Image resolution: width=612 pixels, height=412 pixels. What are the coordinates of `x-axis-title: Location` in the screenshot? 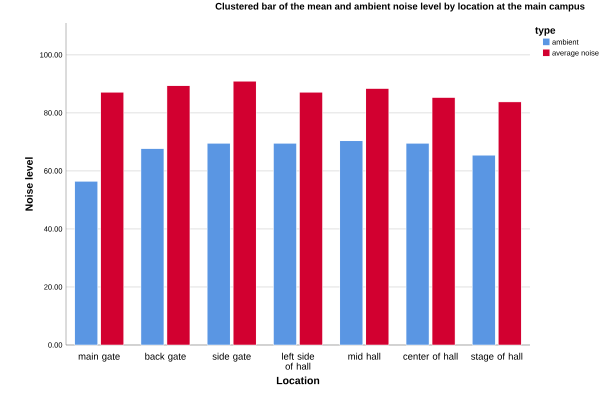 It's located at (298, 380).